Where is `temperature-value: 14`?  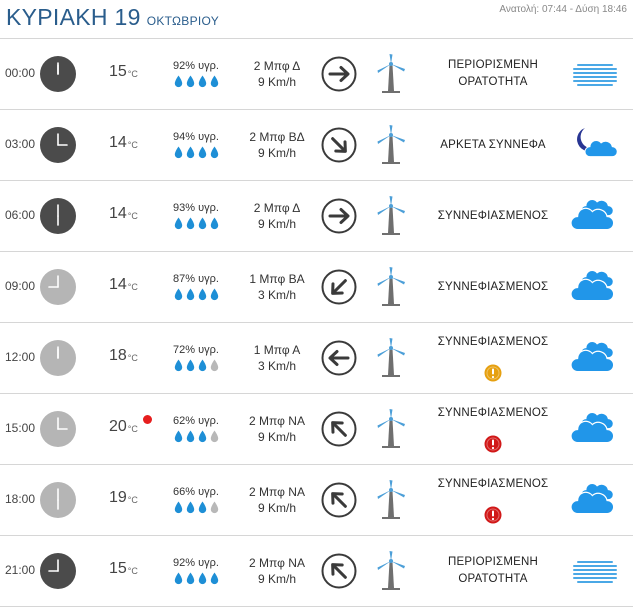 temperature-value: 14 is located at coordinates (118, 213).